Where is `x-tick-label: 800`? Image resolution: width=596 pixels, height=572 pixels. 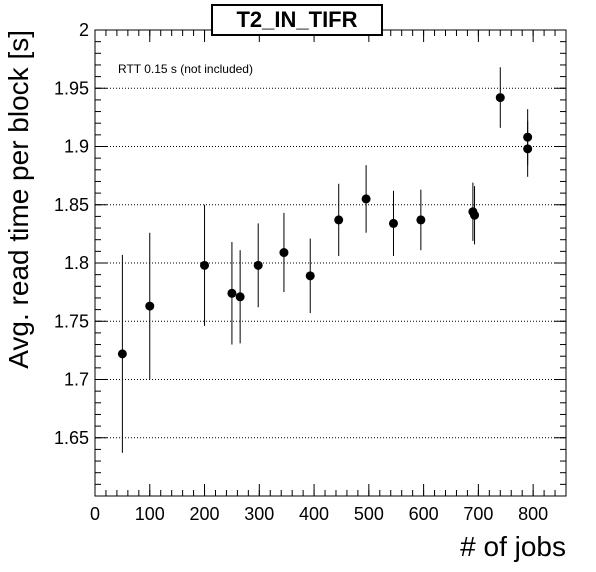
x-tick-label: 800 is located at coordinates (533, 514).